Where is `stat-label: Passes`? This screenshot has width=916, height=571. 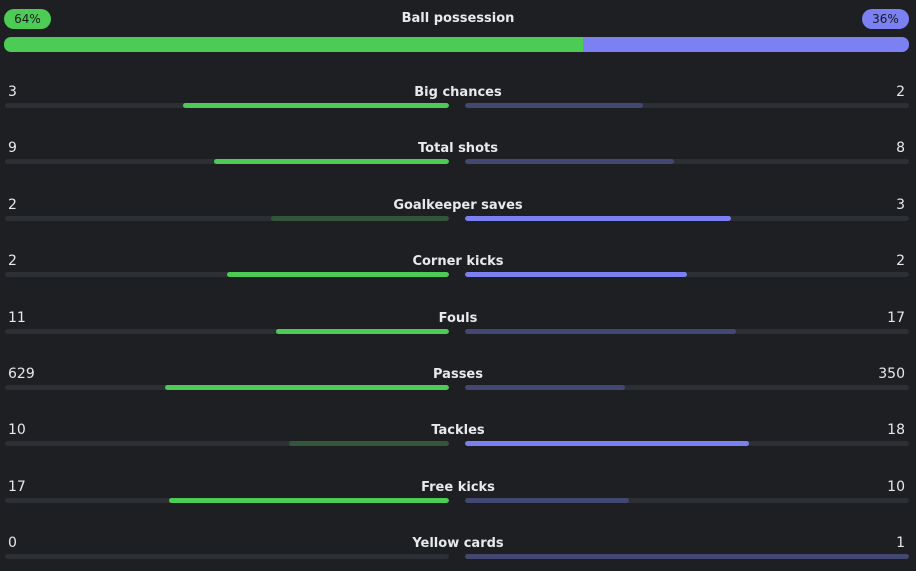
stat-label: Passes is located at coordinates (458, 374).